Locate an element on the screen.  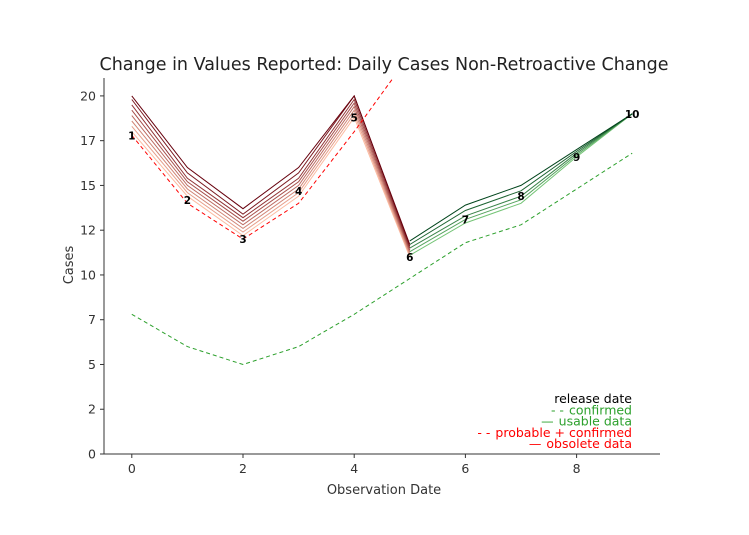
y-tick-label: 2 is located at coordinates (92, 409).